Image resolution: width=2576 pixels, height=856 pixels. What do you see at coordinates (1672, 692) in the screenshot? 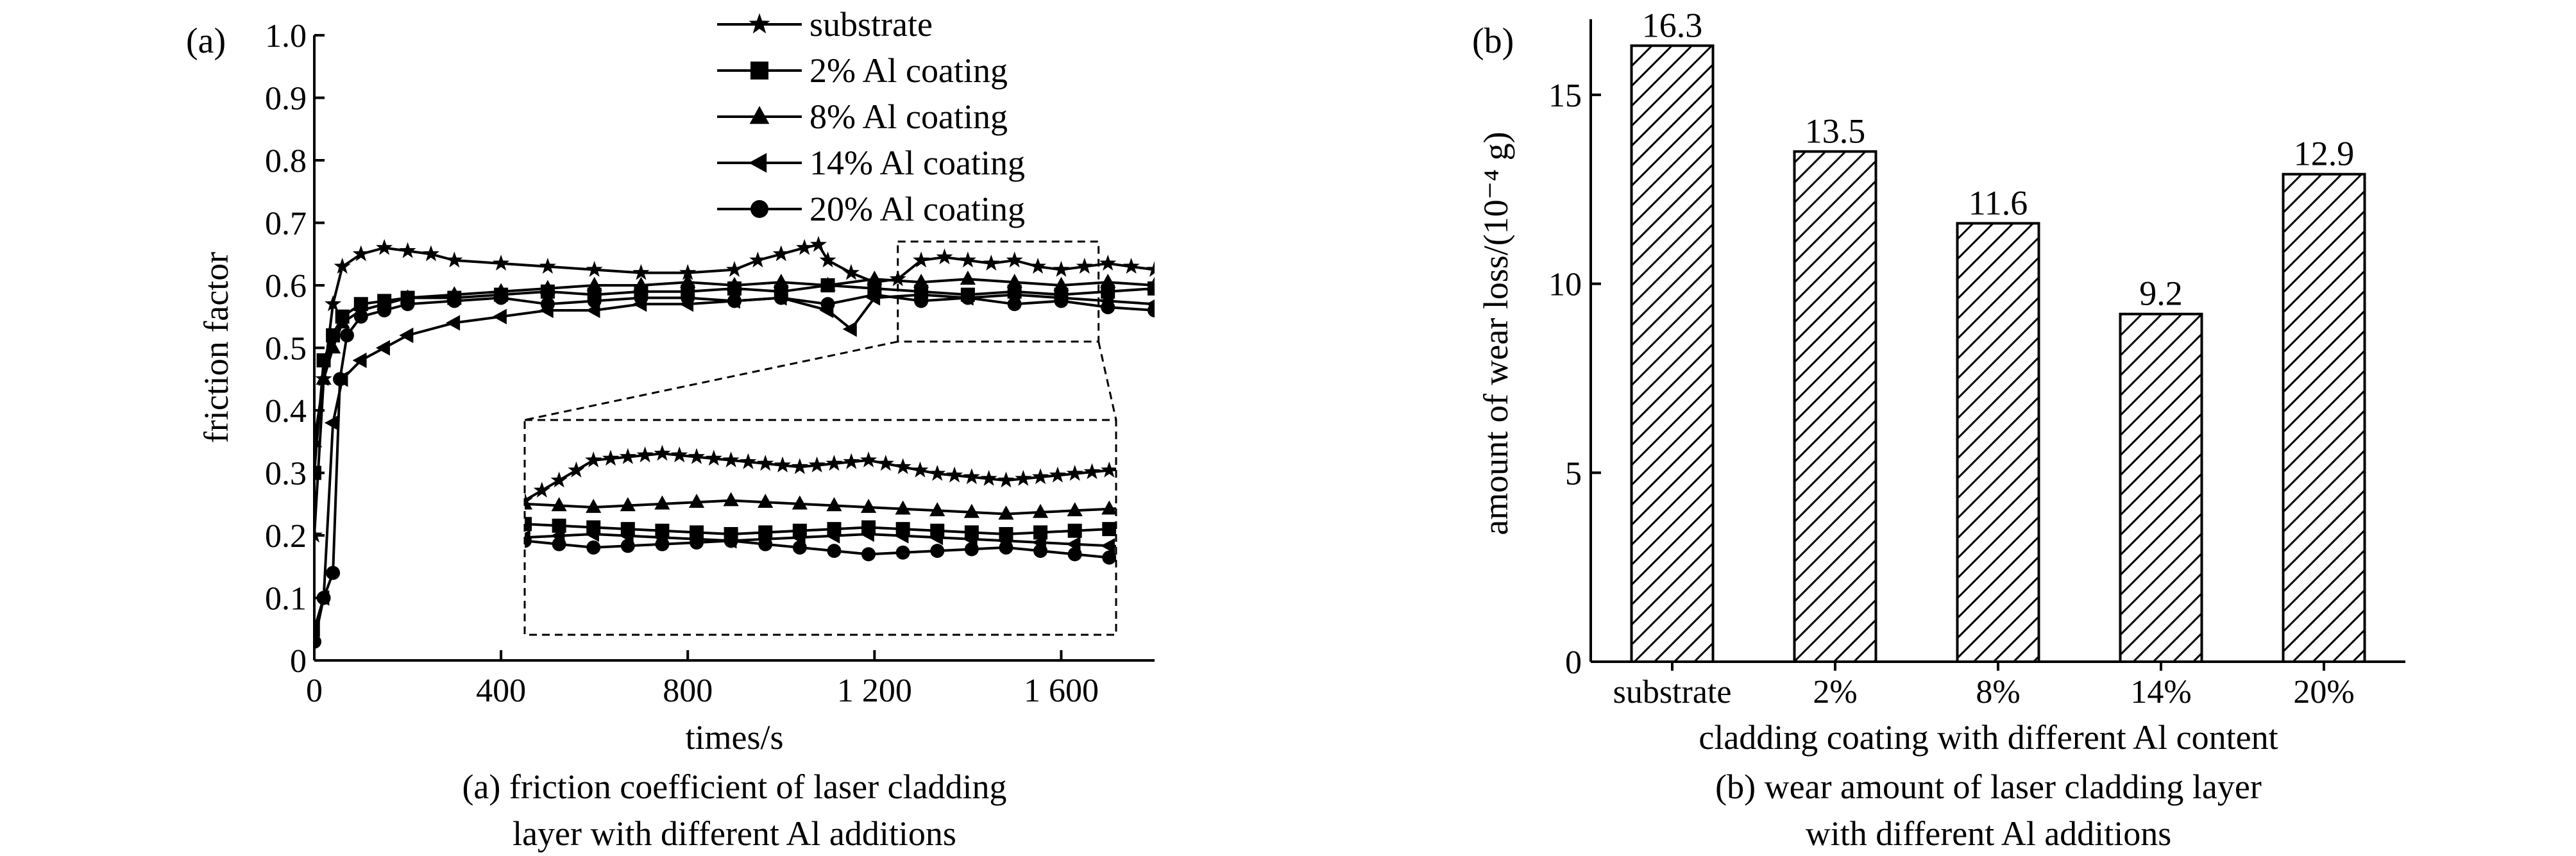
I see `panel-b-category-label: substrate` at bounding box center [1672, 692].